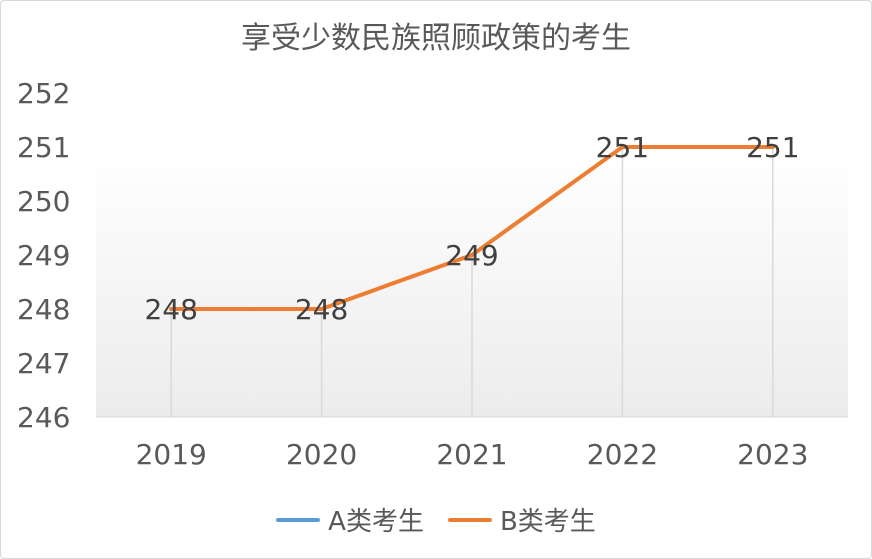 This screenshot has width=872, height=559. What do you see at coordinates (43, 255) in the screenshot?
I see `y-tick-label: 249` at bounding box center [43, 255].